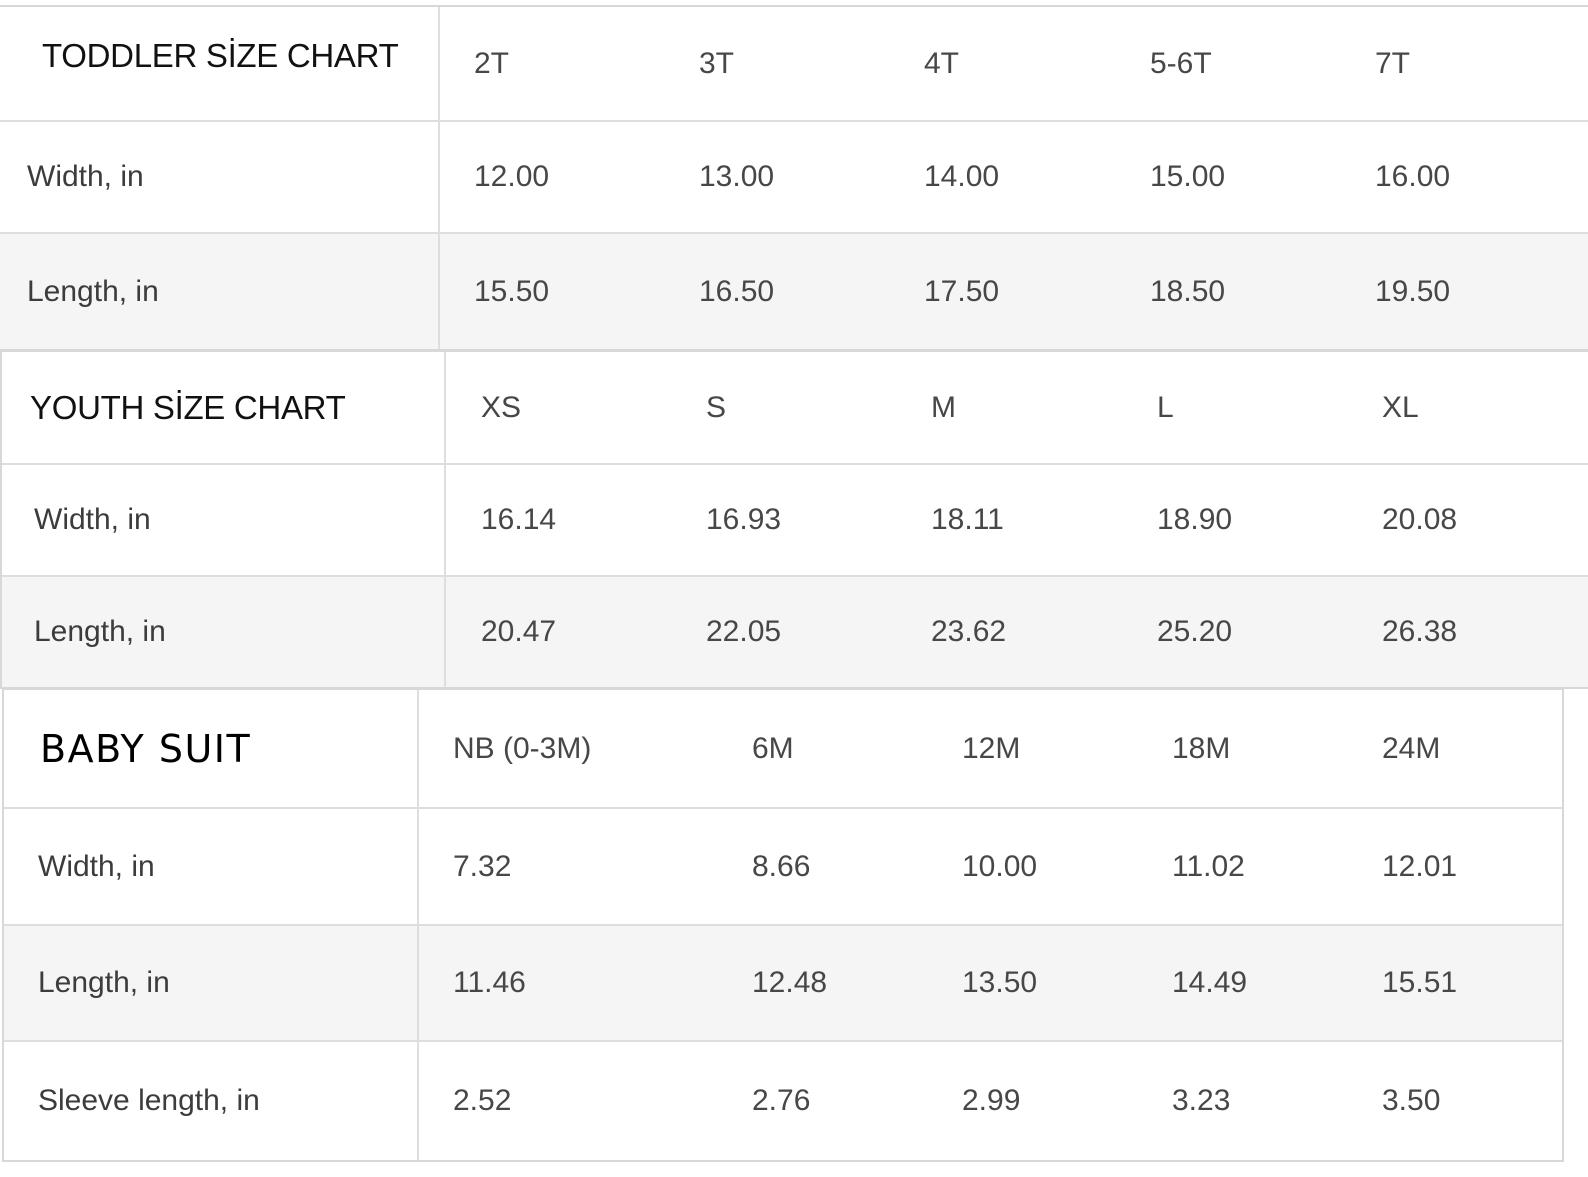 This screenshot has width=1588, height=1177. Describe the element at coordinates (1234, 631) in the screenshot. I see `table-cell: 25.20` at that location.